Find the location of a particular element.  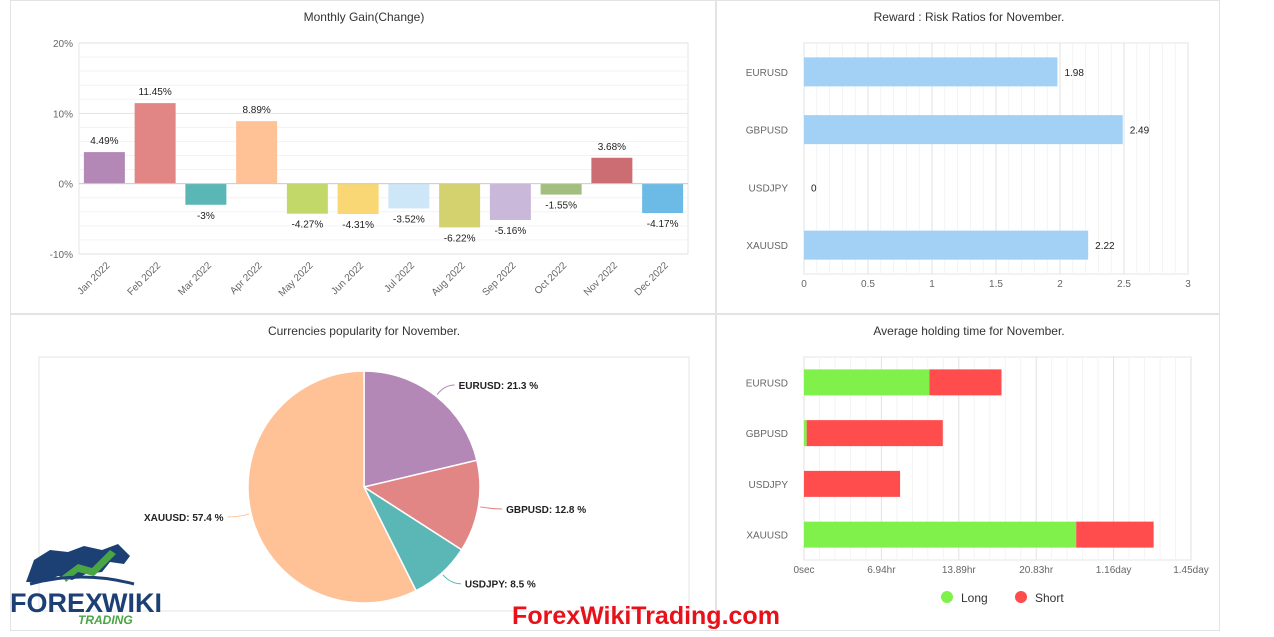

pie-label: EURUSD: 21.3 % is located at coordinates (499, 386).